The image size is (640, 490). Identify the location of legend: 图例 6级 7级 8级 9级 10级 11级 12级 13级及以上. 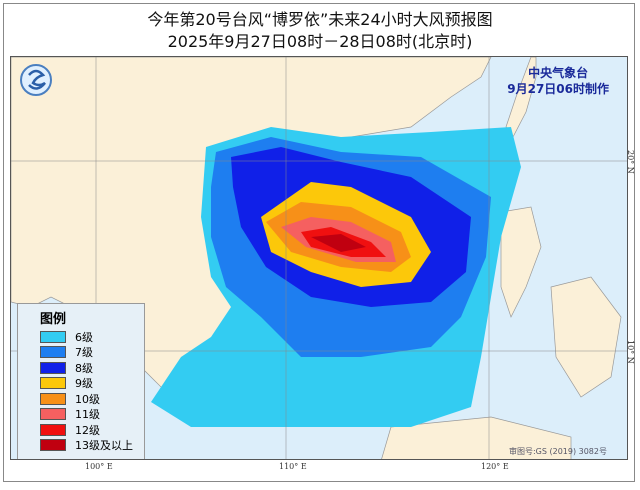
(81, 381).